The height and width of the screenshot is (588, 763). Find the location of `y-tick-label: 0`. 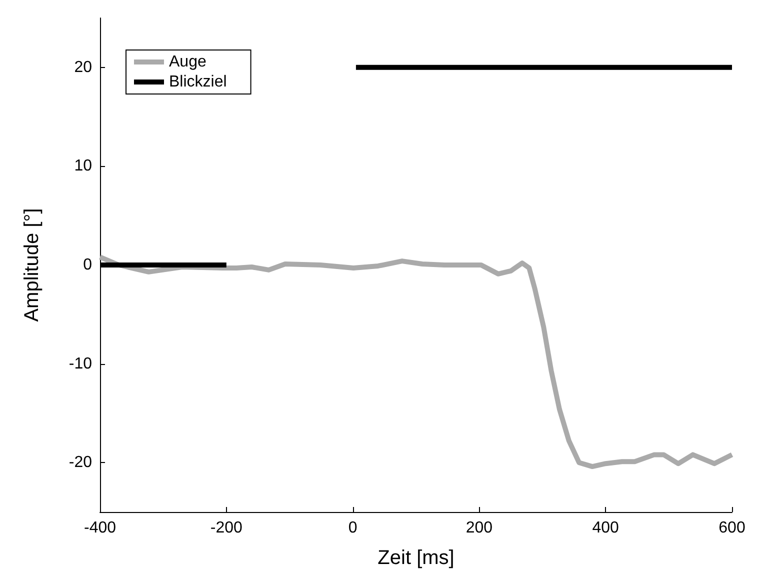

y-tick-label: 0 is located at coordinates (87, 265).